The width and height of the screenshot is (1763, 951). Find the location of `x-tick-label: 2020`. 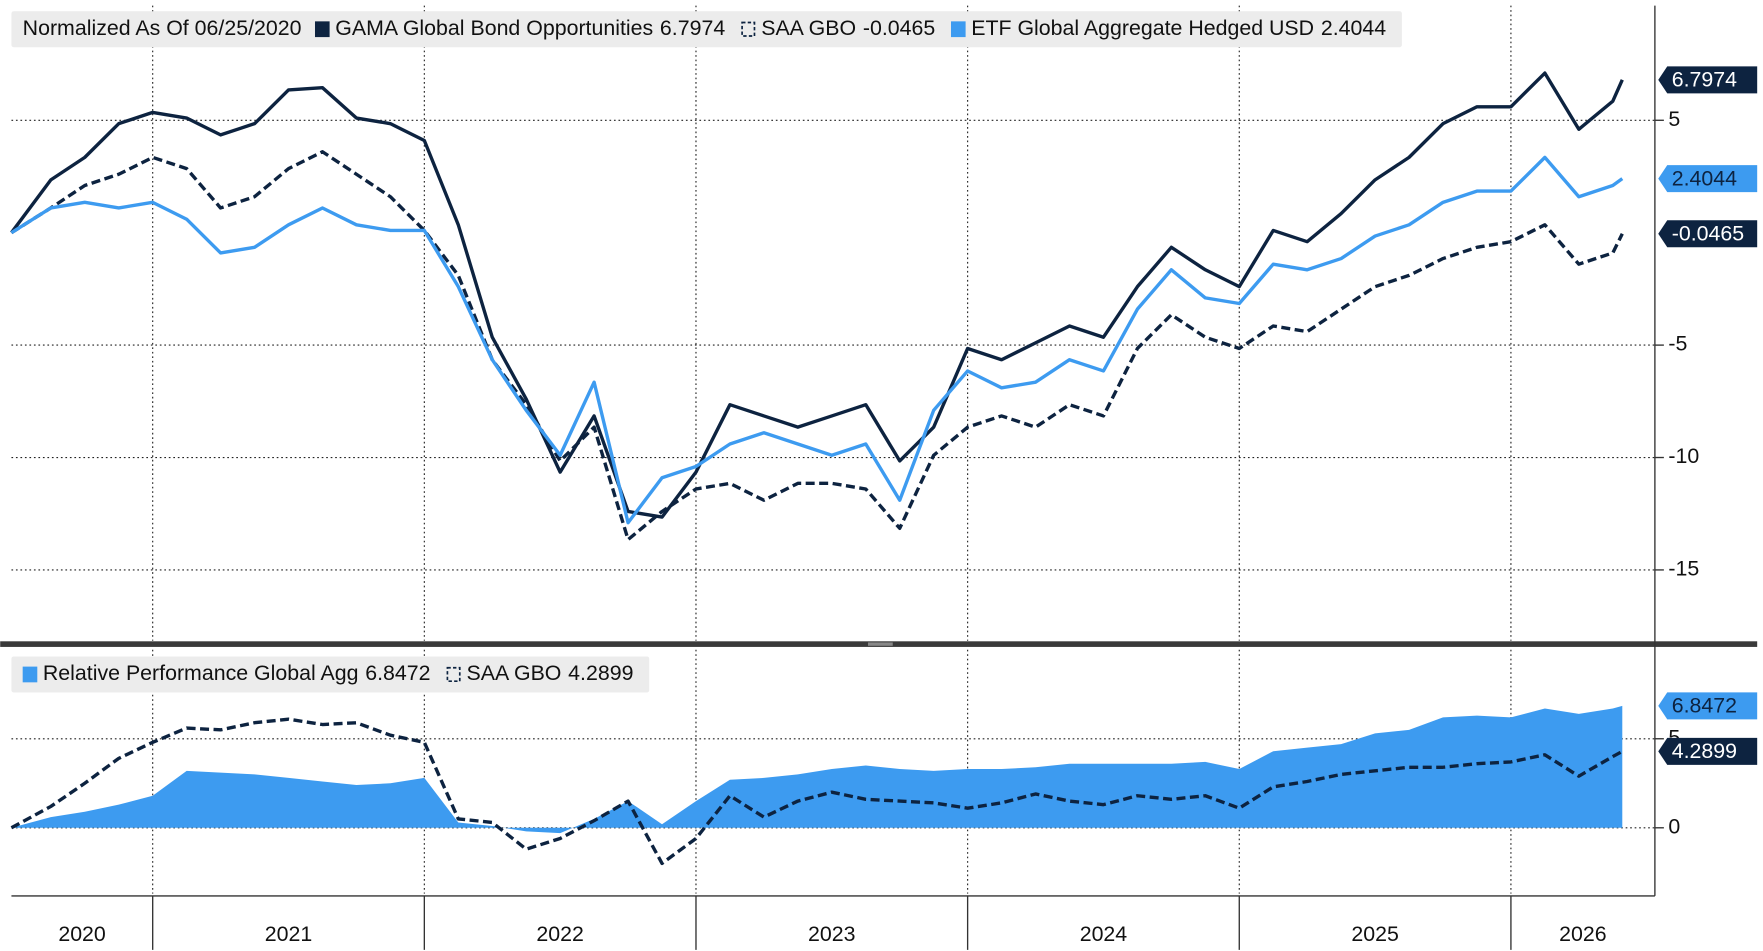

x-tick-label: 2020 is located at coordinates (82, 934).